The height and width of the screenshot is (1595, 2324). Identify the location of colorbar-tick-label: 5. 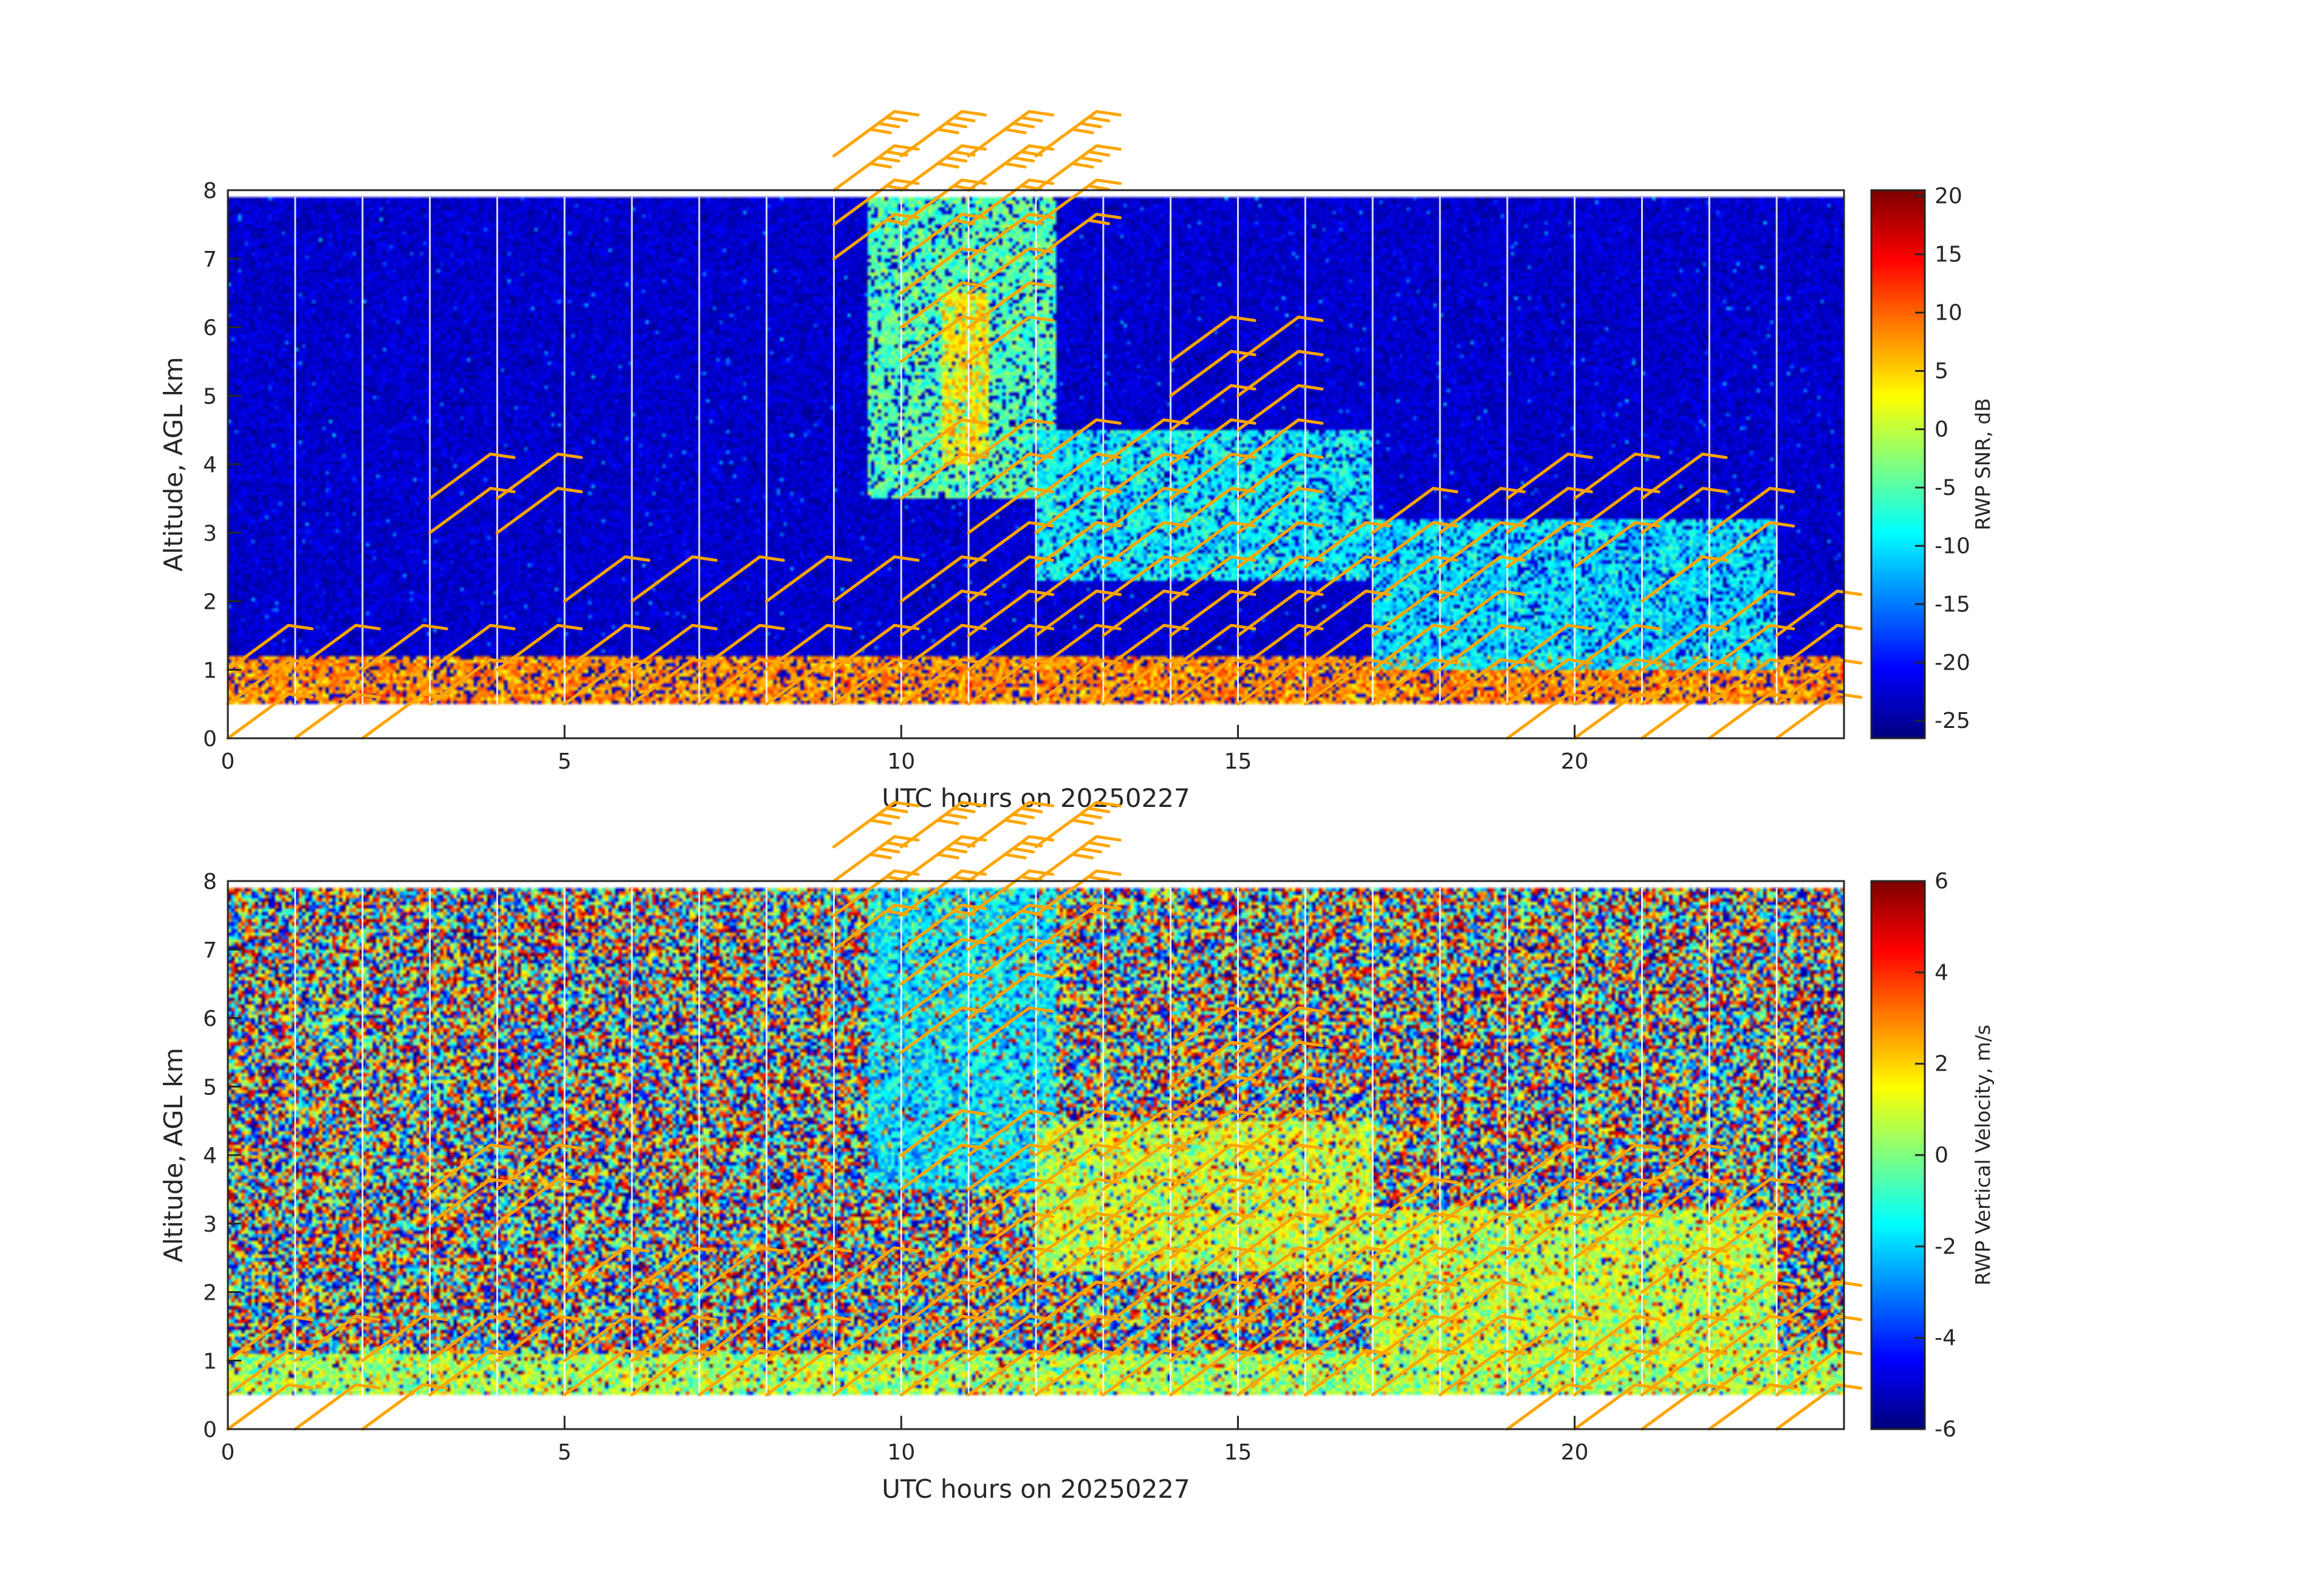
(1942, 370).